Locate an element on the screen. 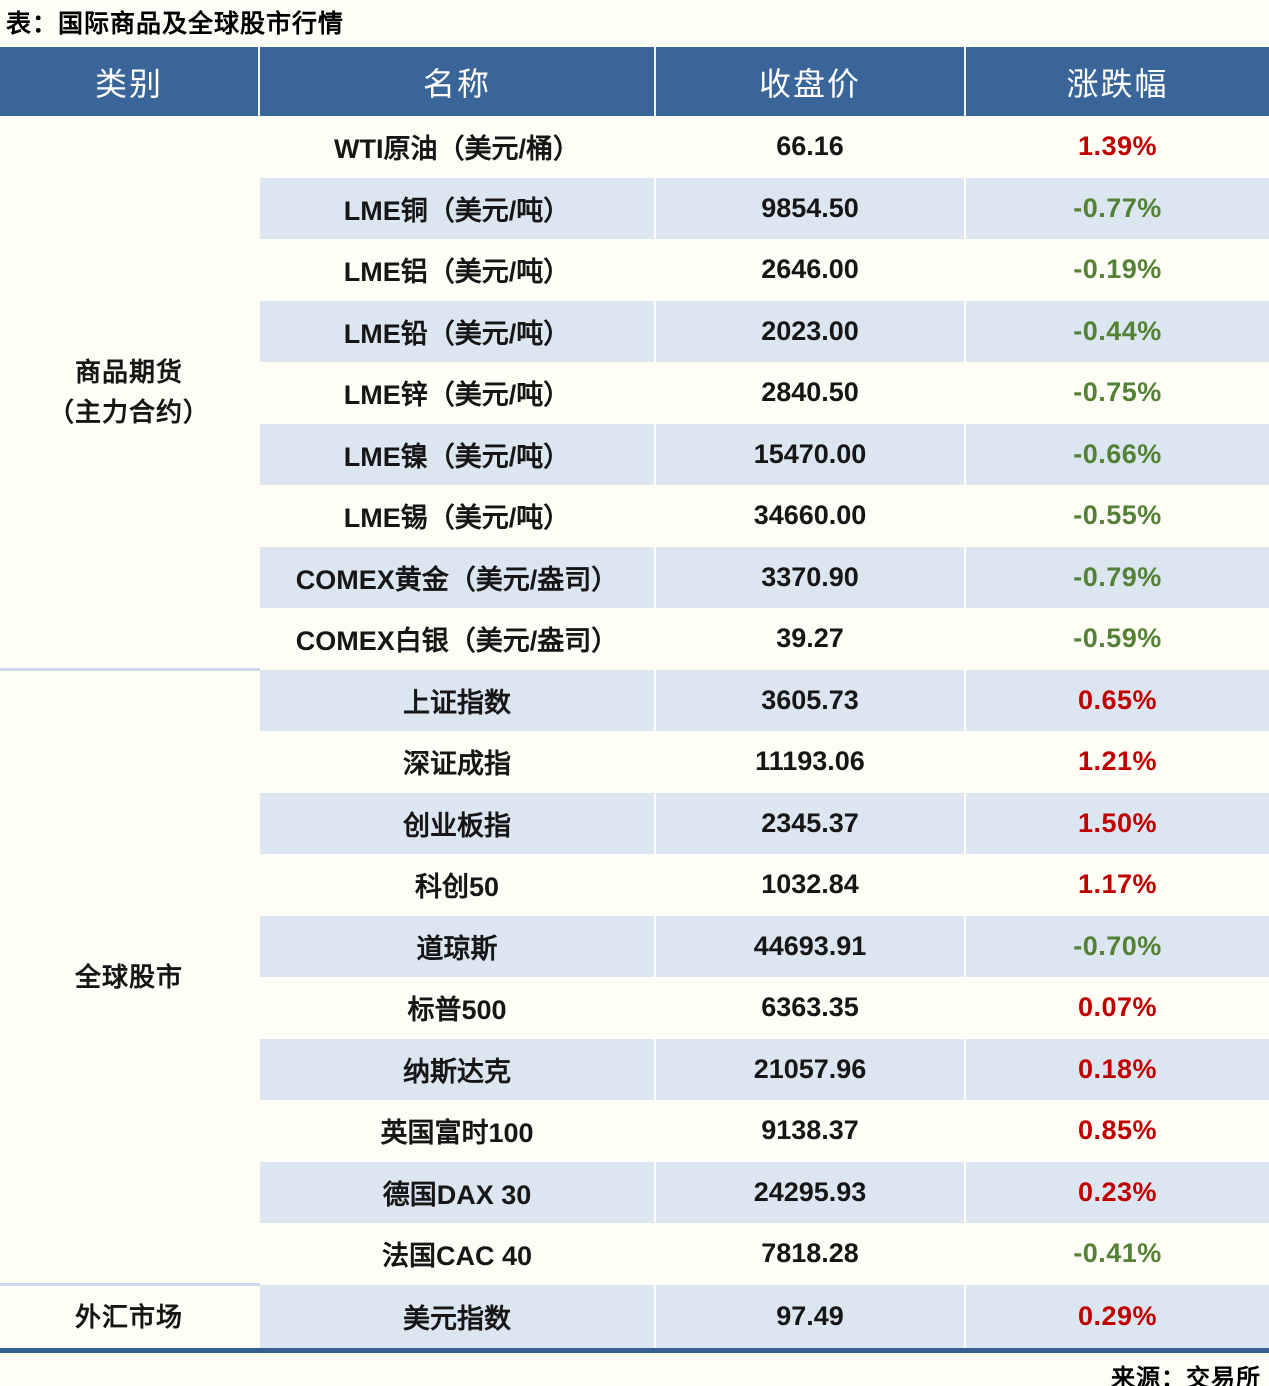 The width and height of the screenshot is (1269, 1386). table-row: 道琼斯 44693.91 -0.70% is located at coordinates (634, 946).